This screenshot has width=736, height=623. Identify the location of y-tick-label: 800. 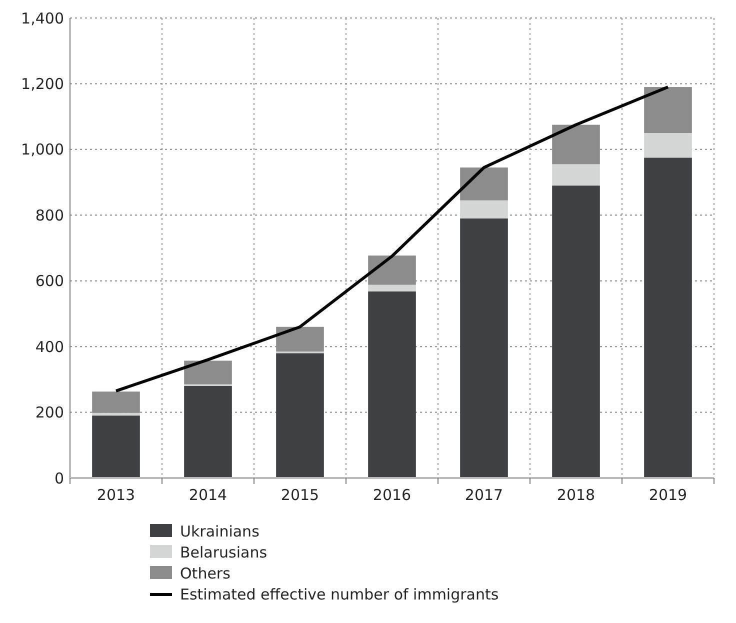
(49, 215).